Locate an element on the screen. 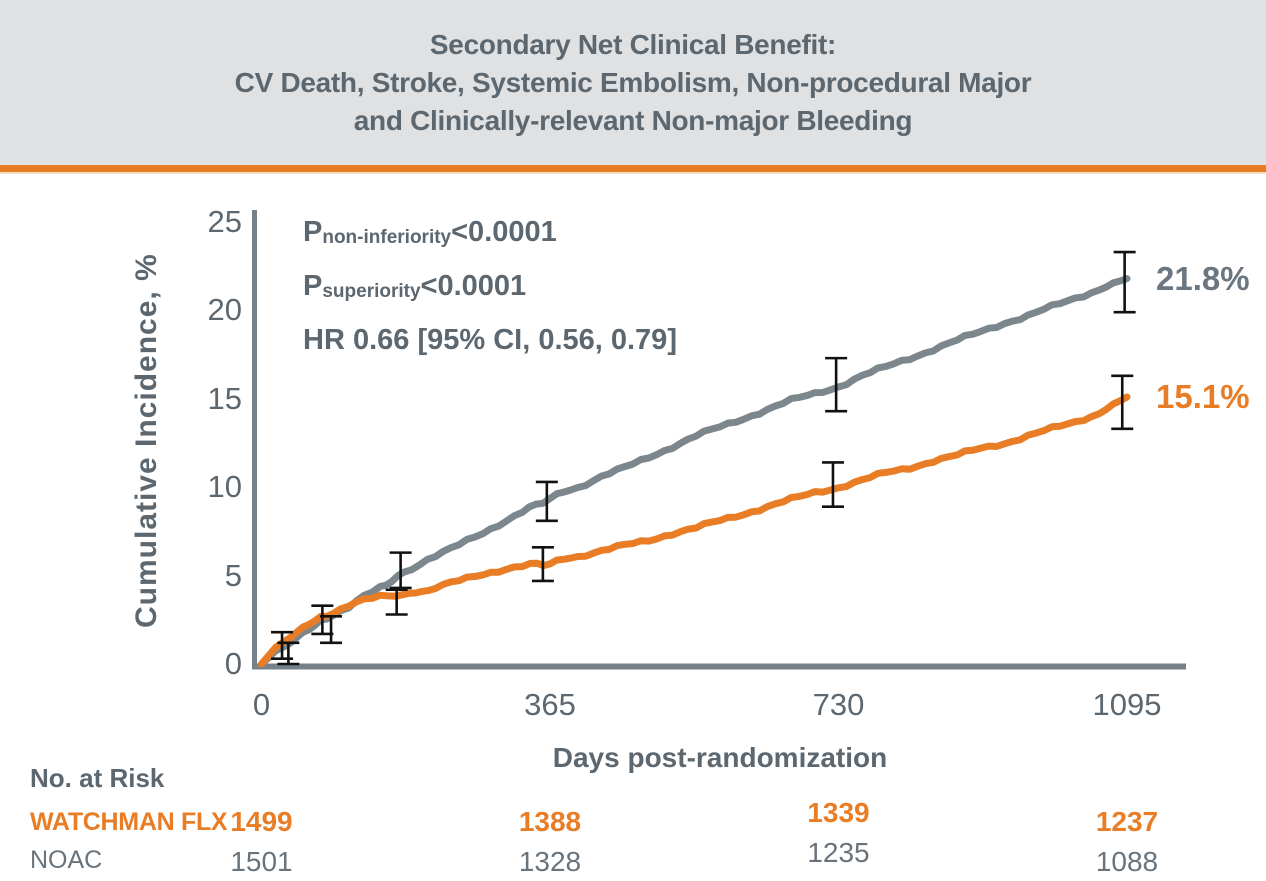  y-tick-25: 25 is located at coordinates (224, 221).